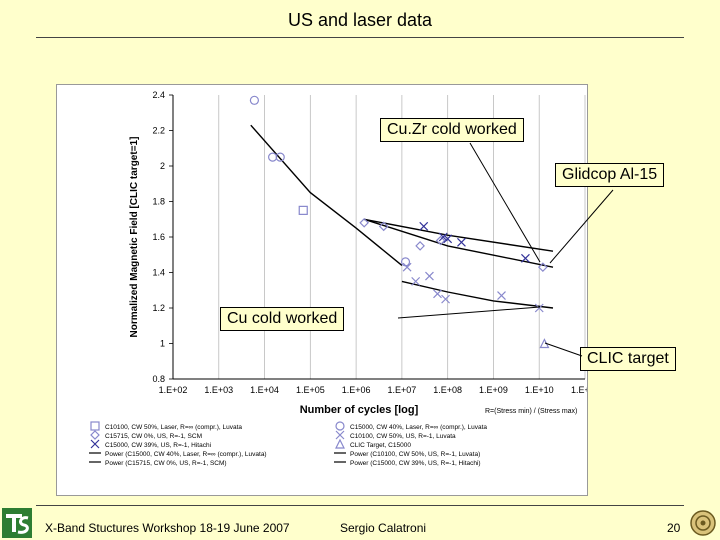 The width and height of the screenshot is (720, 540). I want to click on footer-divider, so click(360, 505).